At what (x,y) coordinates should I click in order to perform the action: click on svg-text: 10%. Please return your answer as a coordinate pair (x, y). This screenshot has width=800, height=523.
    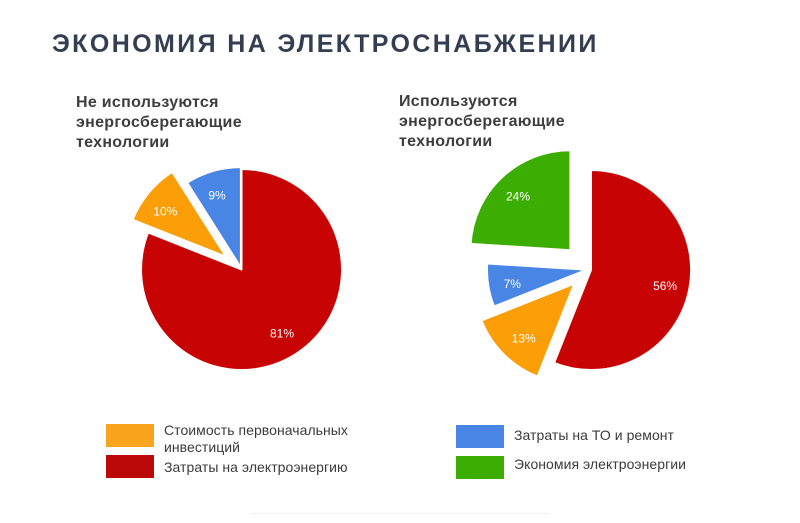
    Looking at the image, I should click on (165, 211).